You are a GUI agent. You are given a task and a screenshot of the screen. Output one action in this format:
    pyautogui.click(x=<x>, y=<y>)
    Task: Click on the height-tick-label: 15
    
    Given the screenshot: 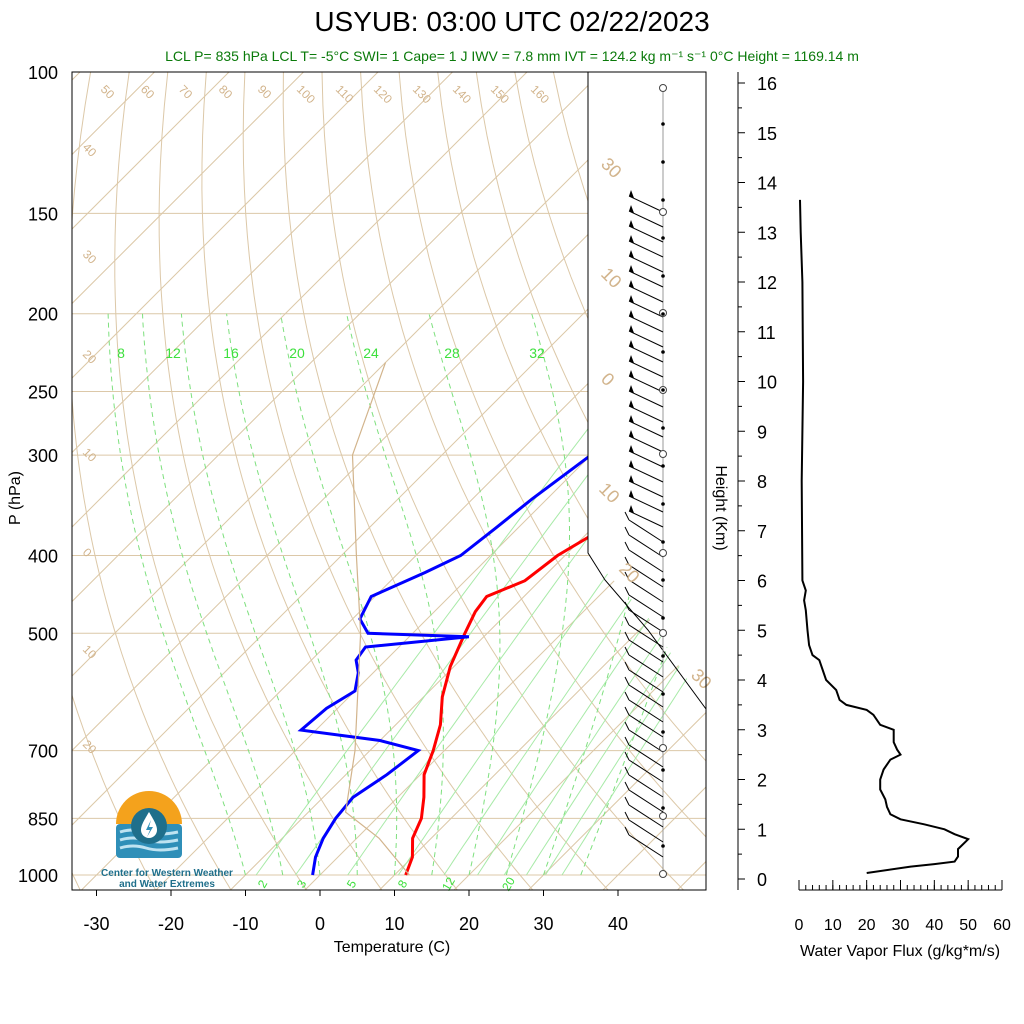 What is the action you would take?
    pyautogui.click(x=767, y=134)
    